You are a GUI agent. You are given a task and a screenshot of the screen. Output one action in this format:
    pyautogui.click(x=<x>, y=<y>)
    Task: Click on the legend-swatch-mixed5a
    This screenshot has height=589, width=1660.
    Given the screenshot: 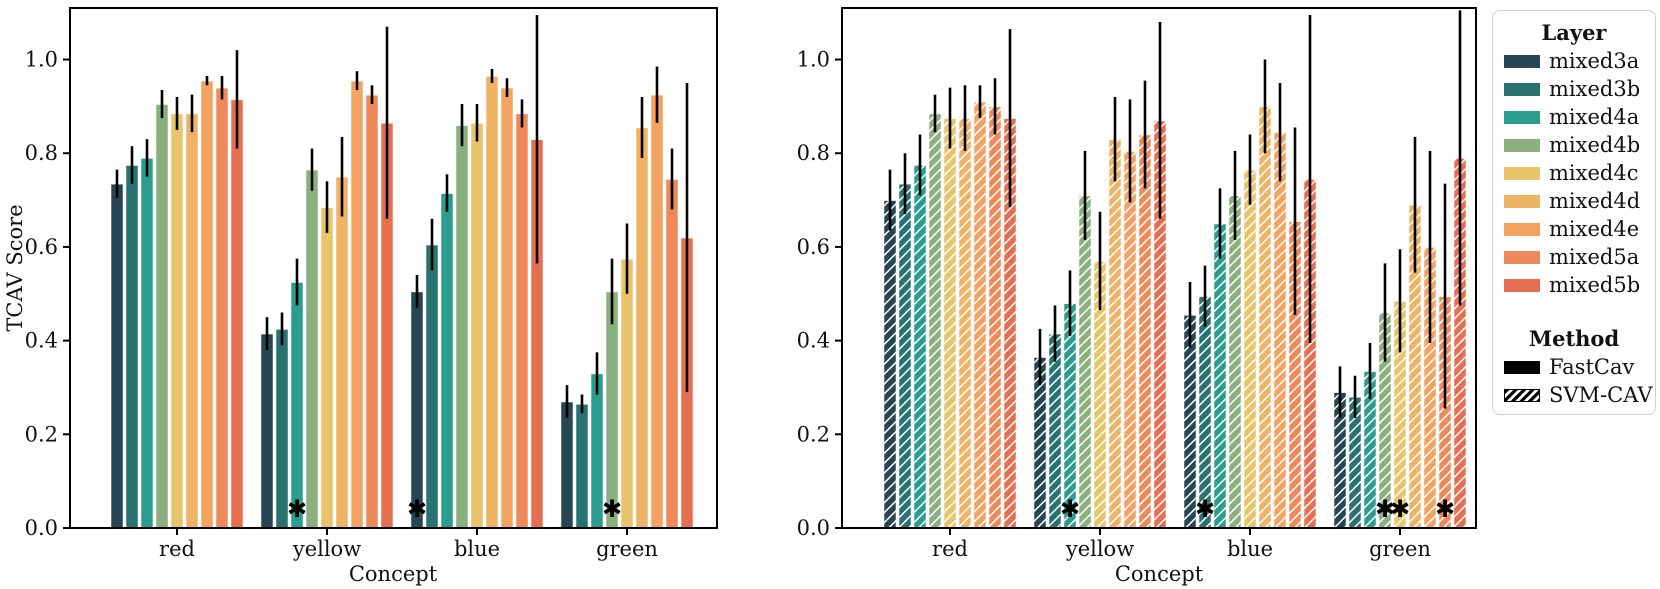 What is the action you would take?
    pyautogui.click(x=1522, y=257)
    